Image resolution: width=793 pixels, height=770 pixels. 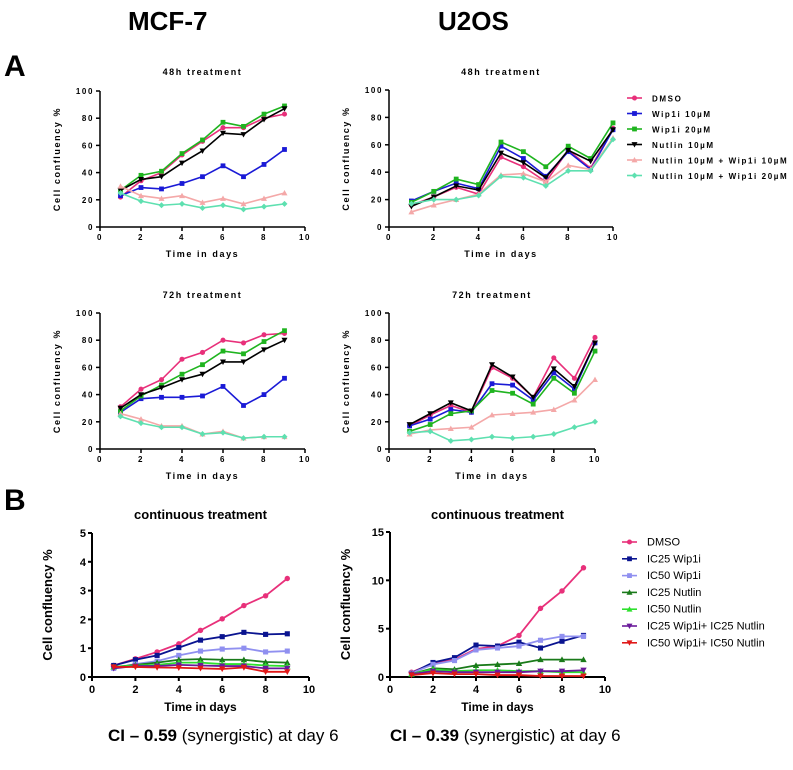 What do you see at coordinates (305, 459) in the screenshot?
I see `x-tick-label: 10` at bounding box center [305, 459].